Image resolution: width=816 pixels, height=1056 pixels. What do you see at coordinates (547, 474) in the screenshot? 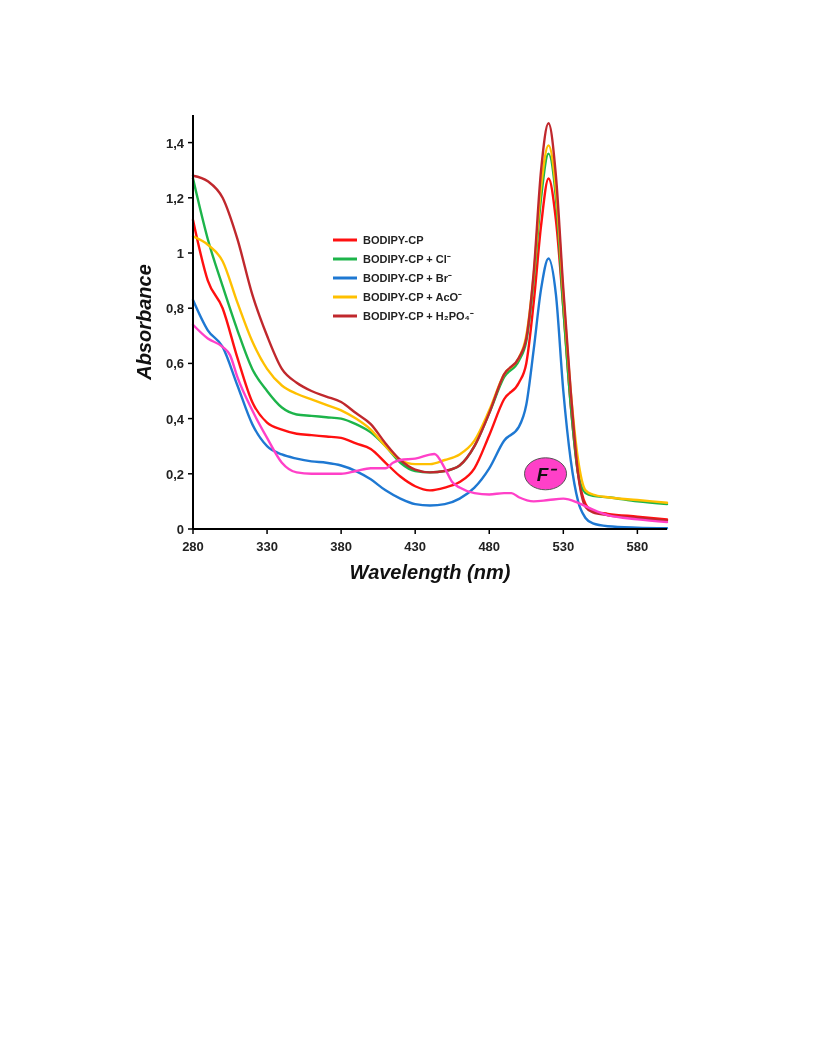
I see `annotation: F⁻` at bounding box center [547, 474].